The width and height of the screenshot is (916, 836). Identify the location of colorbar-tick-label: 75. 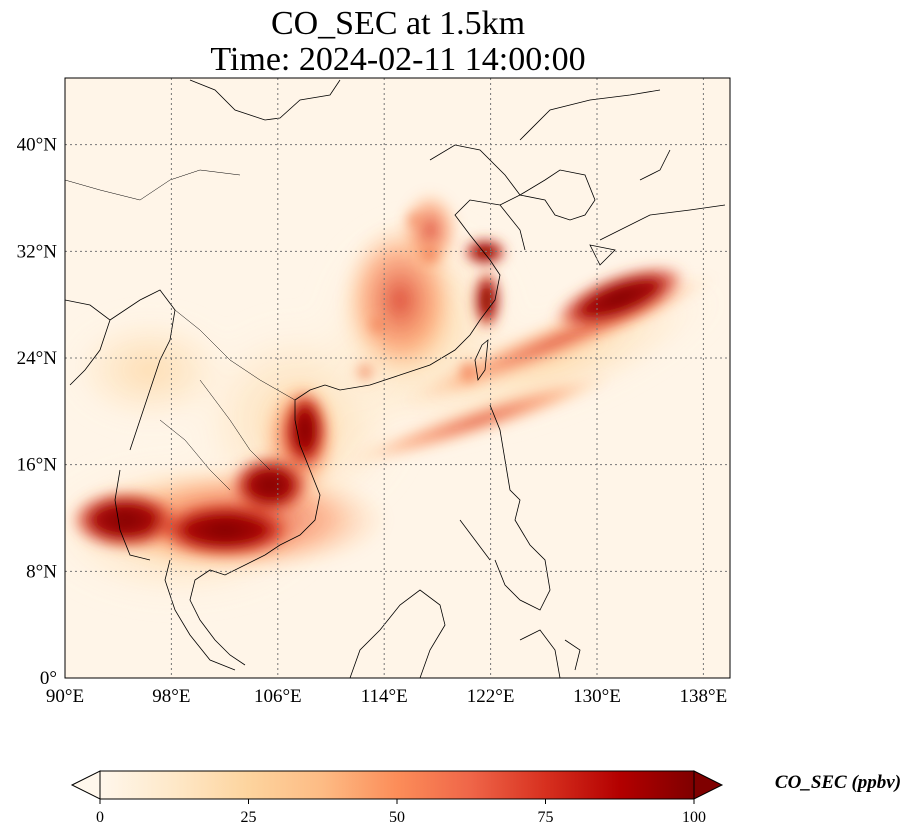
(546, 817).